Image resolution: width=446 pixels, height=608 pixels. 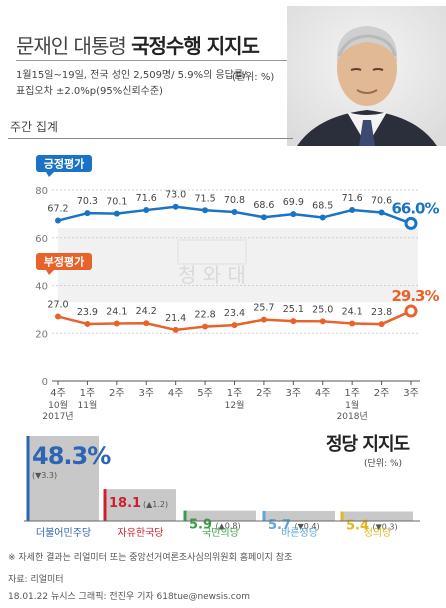 I want to click on positive-value-label: 67.2, so click(x=57, y=209).